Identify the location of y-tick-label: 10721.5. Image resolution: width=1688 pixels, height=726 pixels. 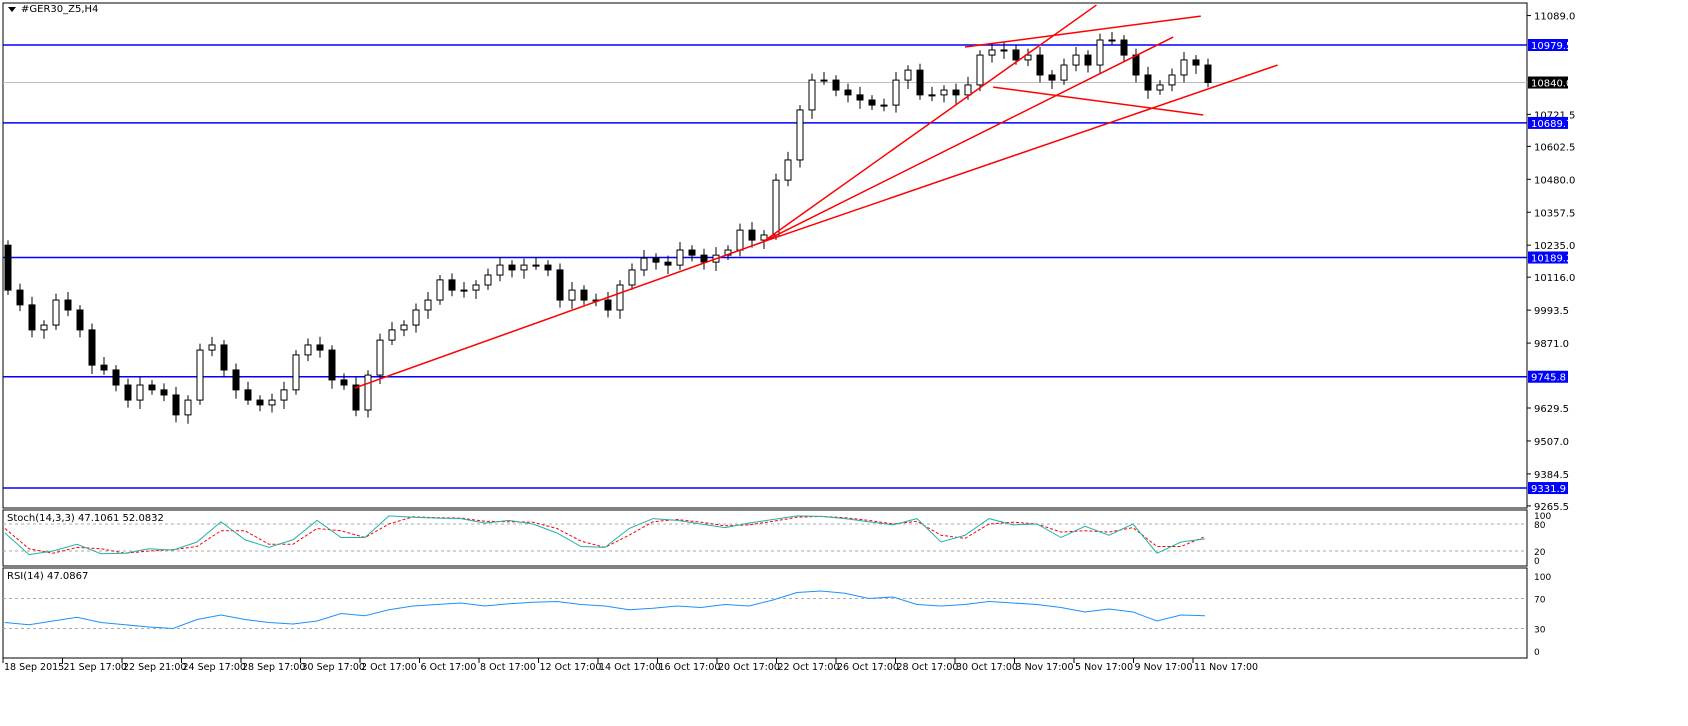
(1554, 115).